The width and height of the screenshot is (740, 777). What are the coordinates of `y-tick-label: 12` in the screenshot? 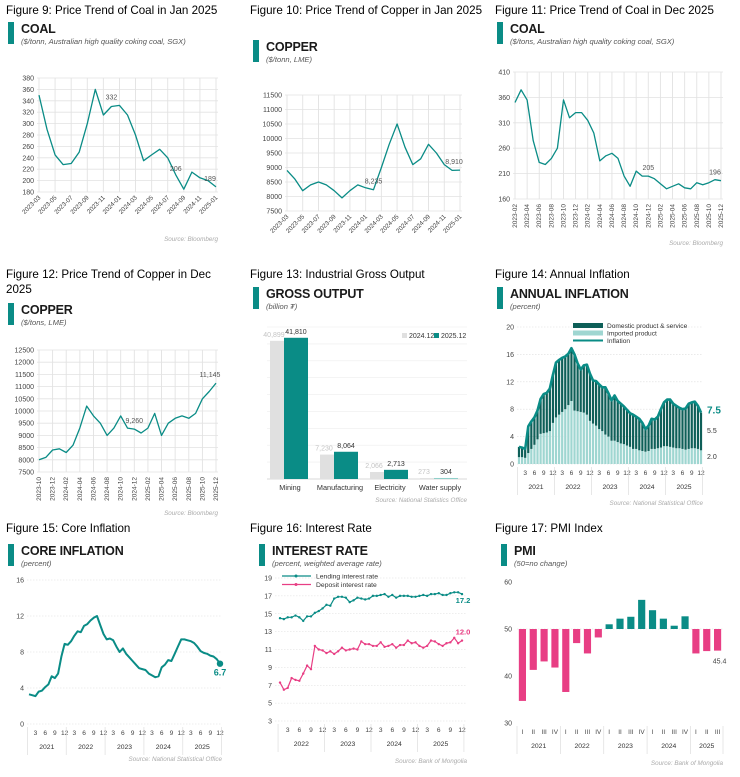 It's located at (510, 382).